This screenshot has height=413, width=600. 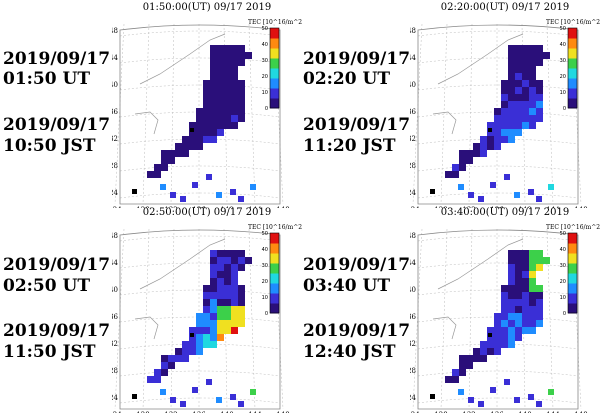 I want to click on ut-time-3: 02:50 UT, so click(x=46, y=286).